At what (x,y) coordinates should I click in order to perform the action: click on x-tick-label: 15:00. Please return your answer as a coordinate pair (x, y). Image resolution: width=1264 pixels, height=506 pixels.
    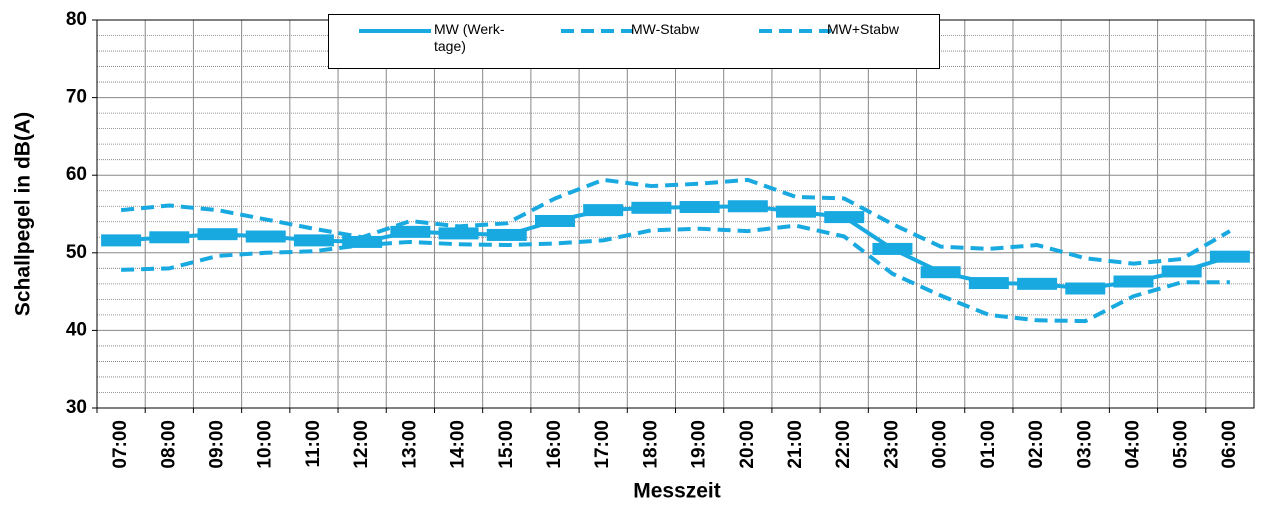
    Looking at the image, I should click on (506, 444).